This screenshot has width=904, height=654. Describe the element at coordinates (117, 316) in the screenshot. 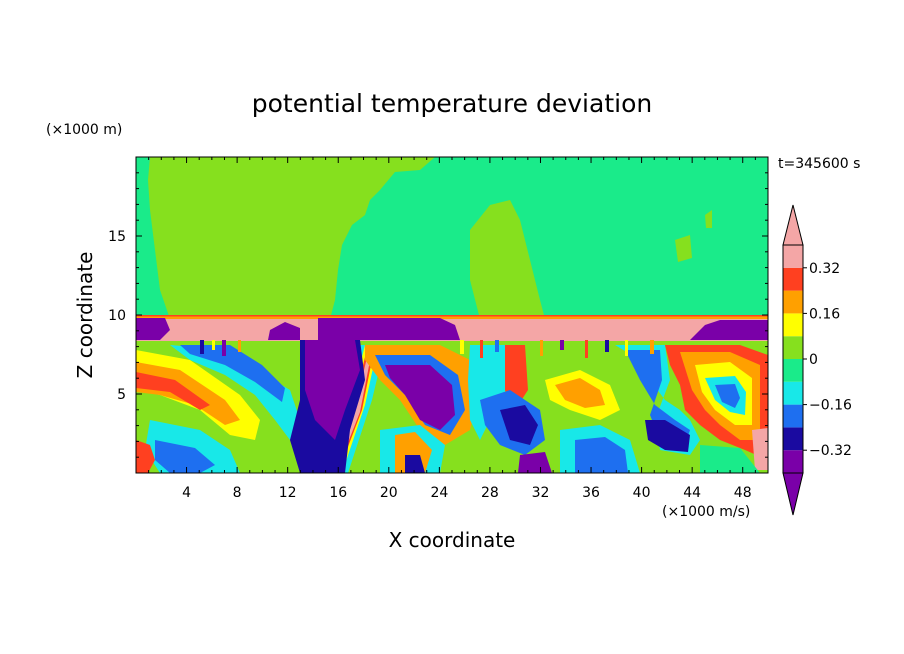

I see `y-tick-label: 10` at that location.